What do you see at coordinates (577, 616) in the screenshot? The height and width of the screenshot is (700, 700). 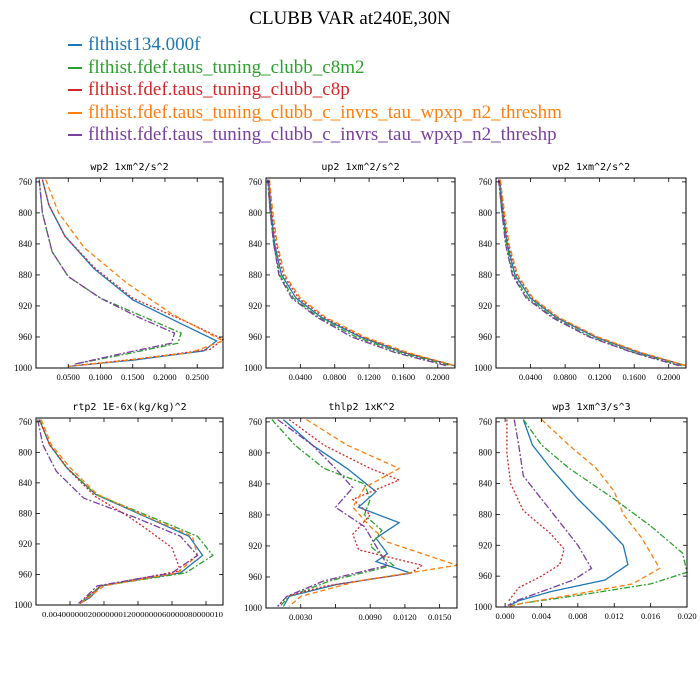 I see `x-tick-label: 0.008` at bounding box center [577, 616].